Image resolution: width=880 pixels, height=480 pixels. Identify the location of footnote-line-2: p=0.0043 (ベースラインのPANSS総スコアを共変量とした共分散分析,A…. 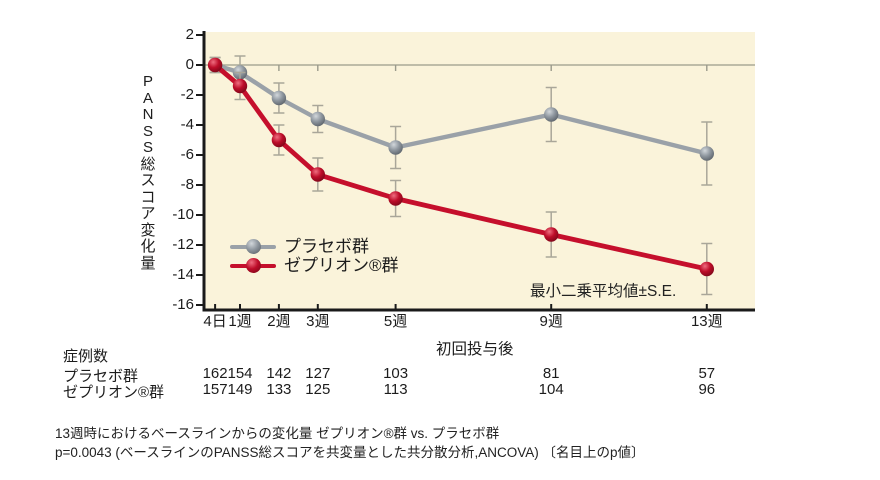
(350, 452).